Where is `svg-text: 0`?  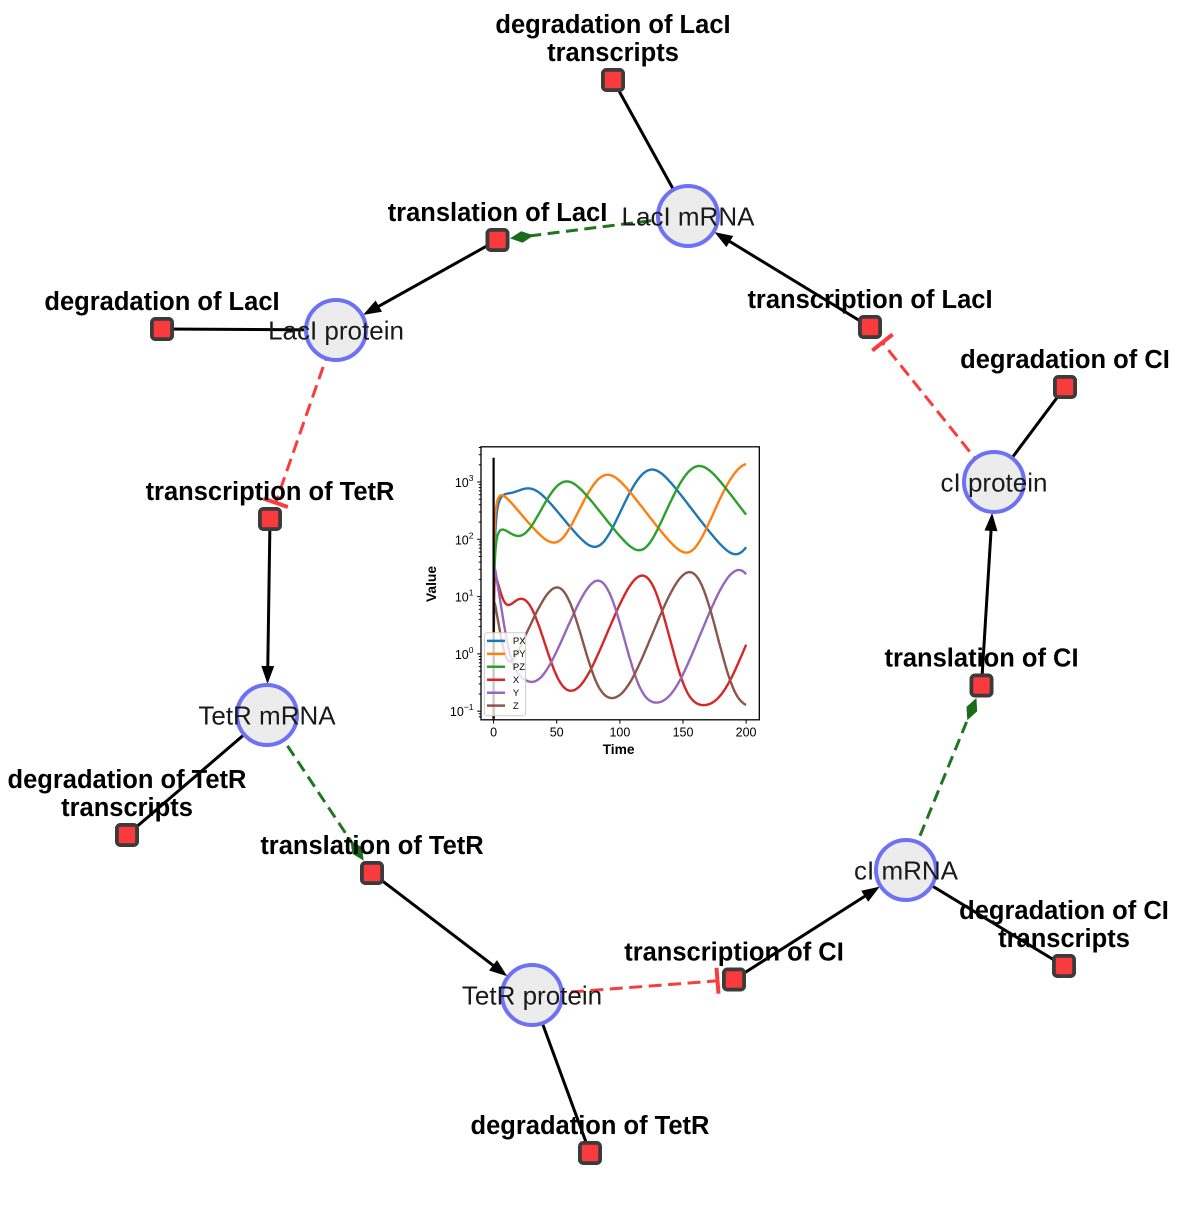 svg-text: 0 is located at coordinates (493, 732).